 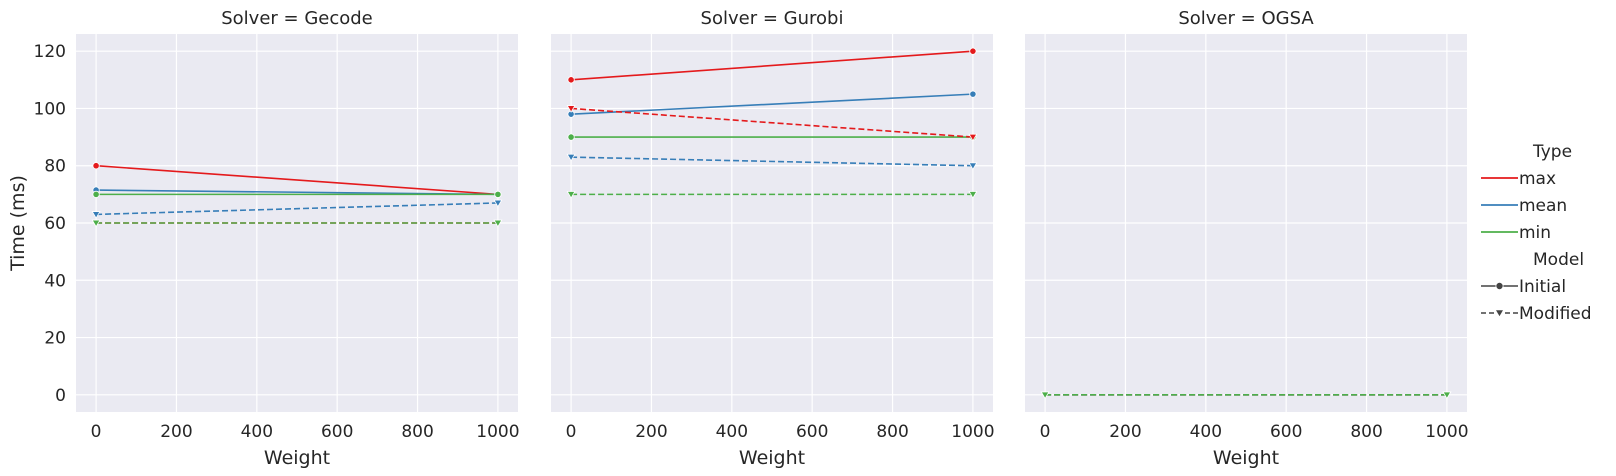 What do you see at coordinates (1537, 179) in the screenshot?
I see `legend-label-max: max` at bounding box center [1537, 179].